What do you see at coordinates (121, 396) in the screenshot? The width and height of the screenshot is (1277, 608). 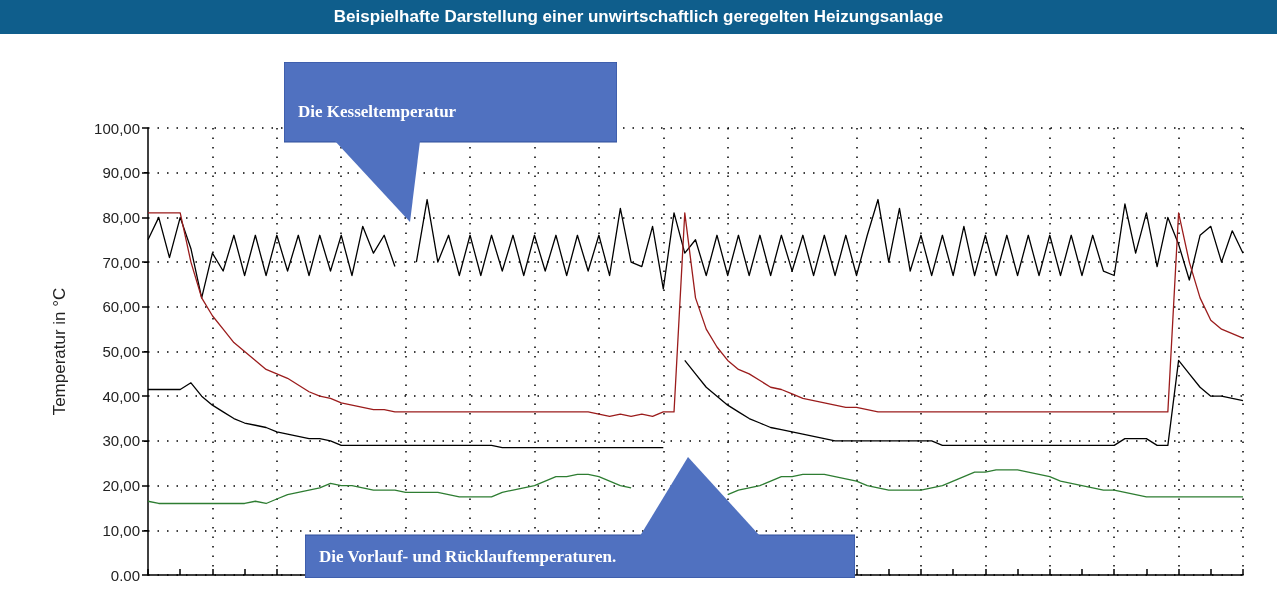 I see `y-tick-label: 40,00` at bounding box center [121, 396].